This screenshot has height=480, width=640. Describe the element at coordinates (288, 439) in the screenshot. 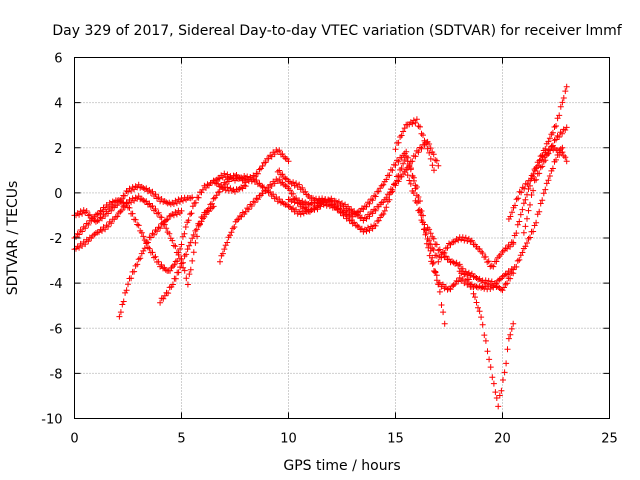

I see `x-tick-label: 10` at that location.